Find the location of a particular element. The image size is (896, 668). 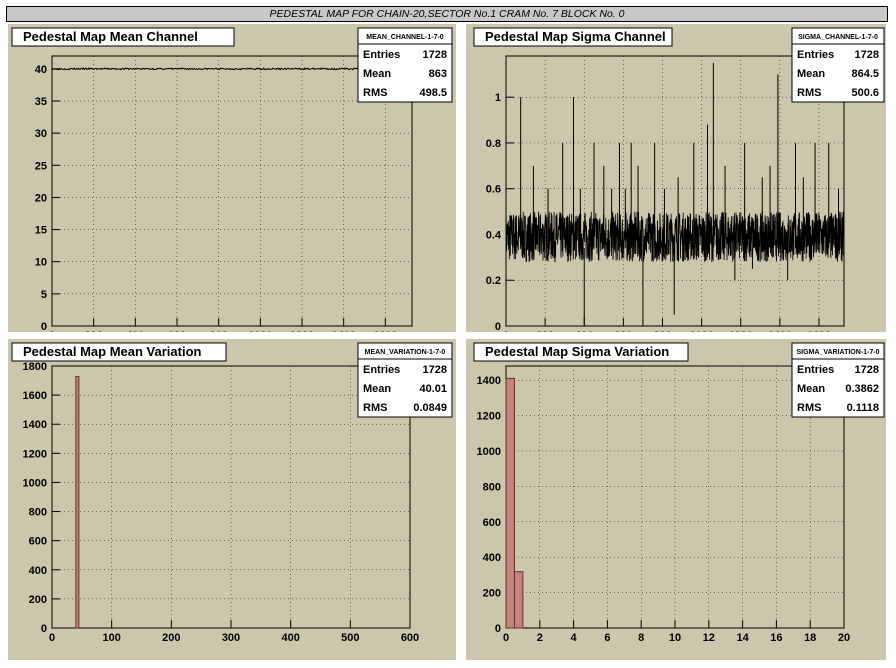

stats-value: 498.5 is located at coordinates (433, 93).